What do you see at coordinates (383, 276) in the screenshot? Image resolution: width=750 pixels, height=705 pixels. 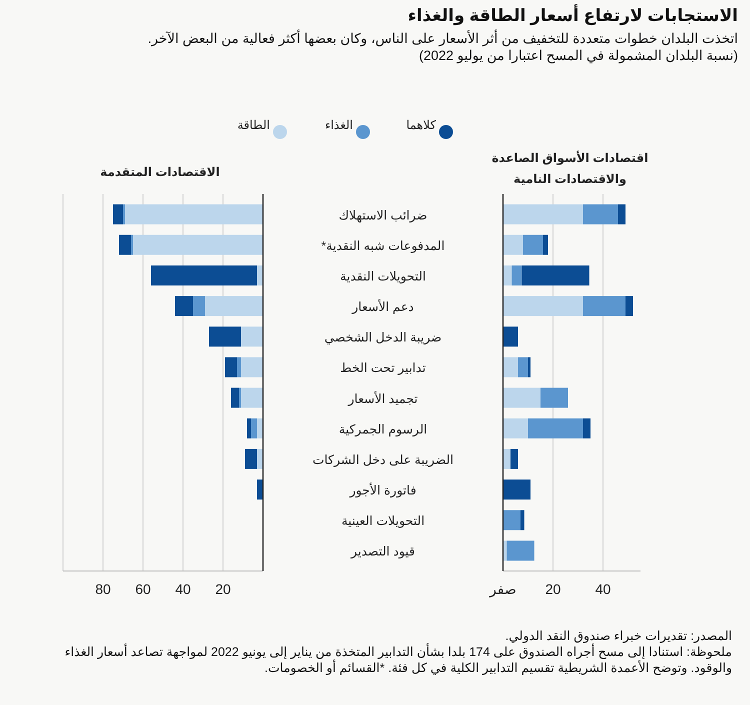 I see `y-tick-label: التحويلات النقدية` at bounding box center [383, 276].